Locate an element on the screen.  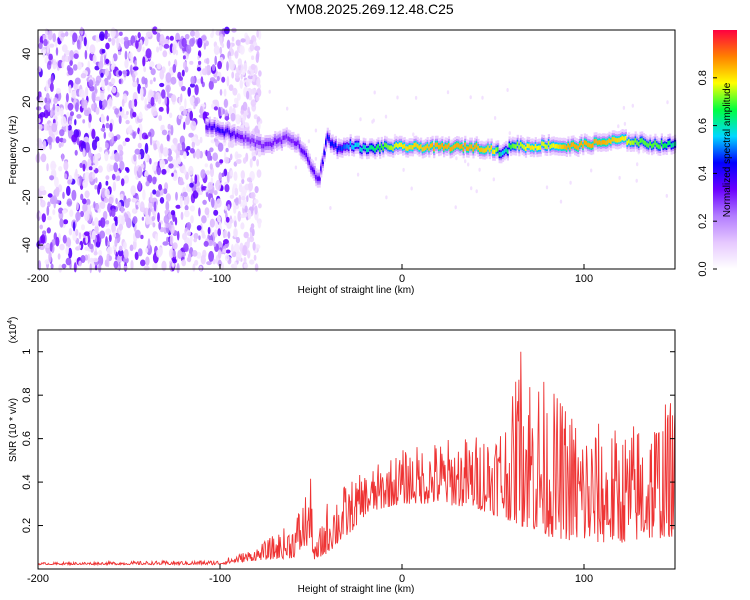
colorbar-gradient is located at coordinates (725, 149).